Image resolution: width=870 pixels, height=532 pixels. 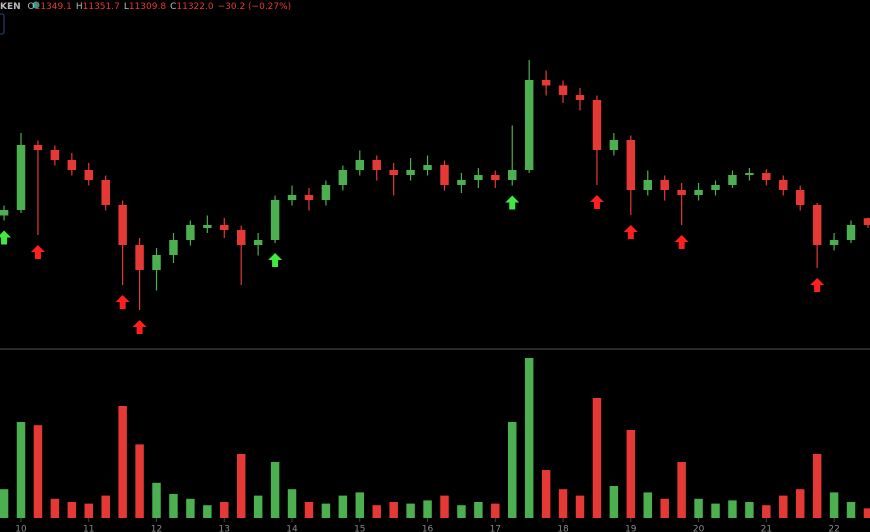 I want to click on ohlc-label: H, so click(x=79, y=7).